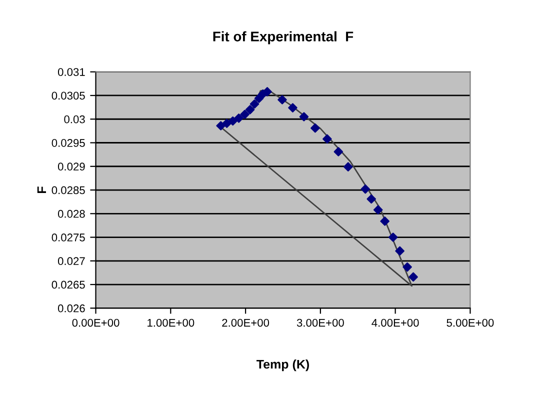  Describe the element at coordinates (71, 72) in the screenshot. I see `y-tick-label: 0.031` at that location.